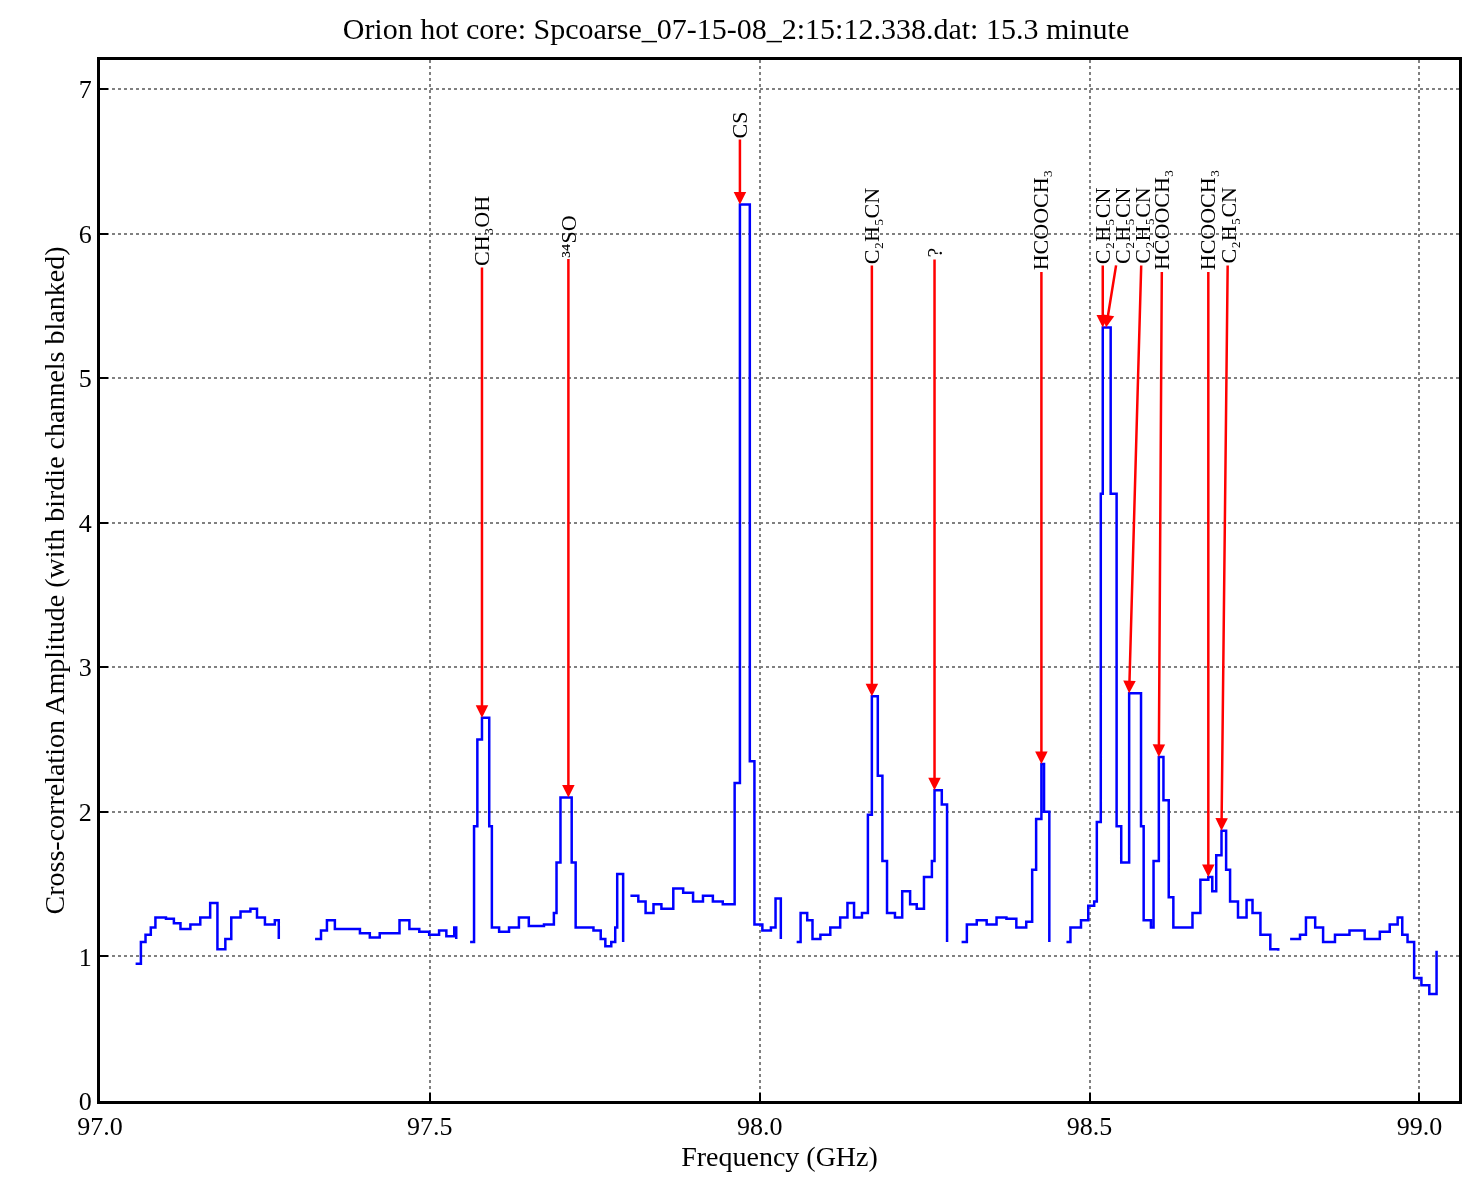 The height and width of the screenshot is (1181, 1472). Describe the element at coordinates (430, 1127) in the screenshot. I see `x-tick-label: 97.5` at that location.